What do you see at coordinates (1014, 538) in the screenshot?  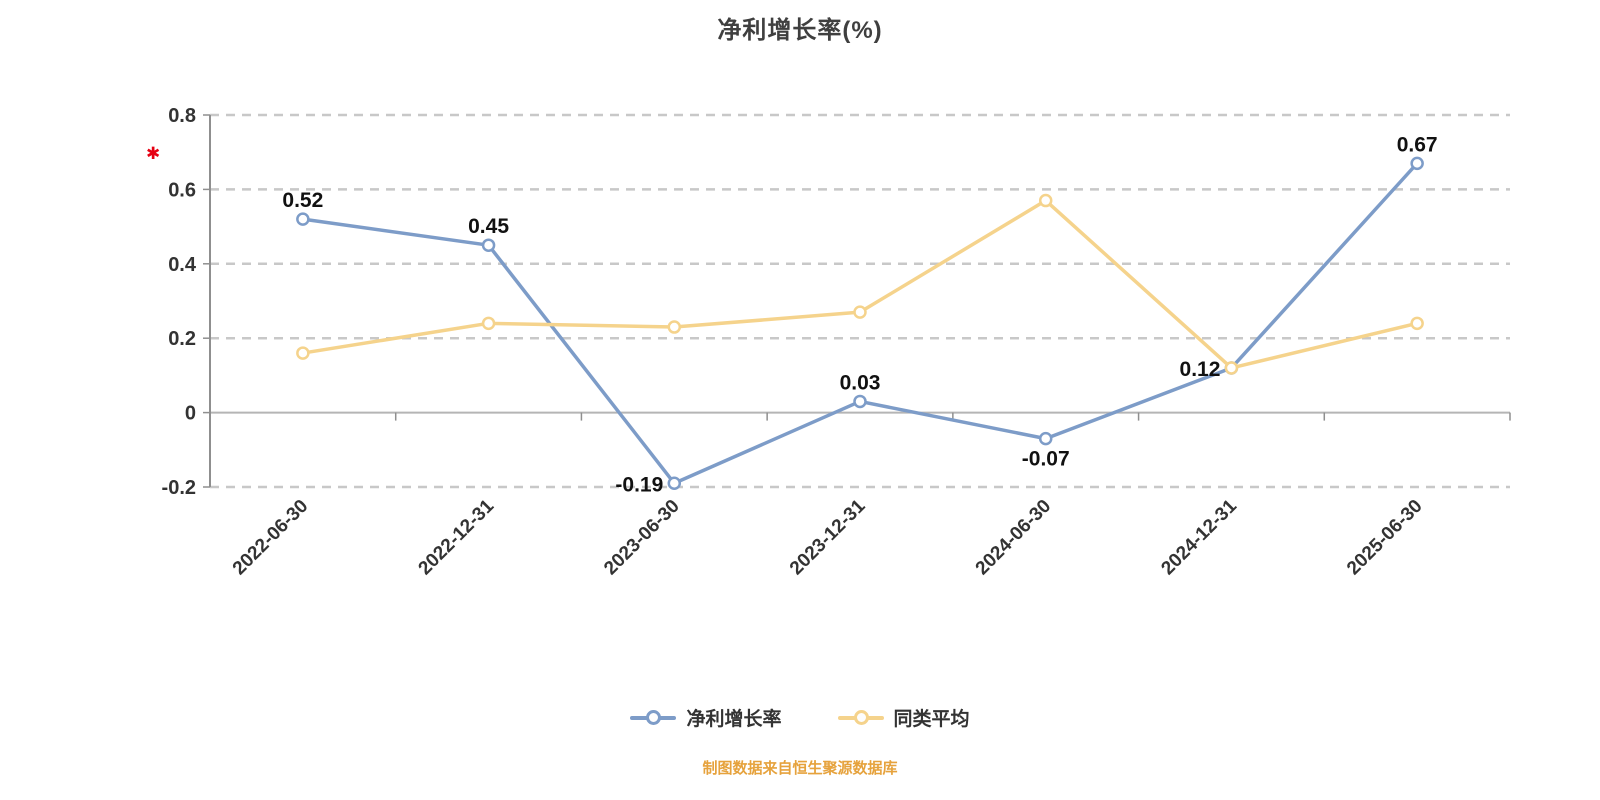 I see `x-axis-label: 2024-06-30` at bounding box center [1014, 538].